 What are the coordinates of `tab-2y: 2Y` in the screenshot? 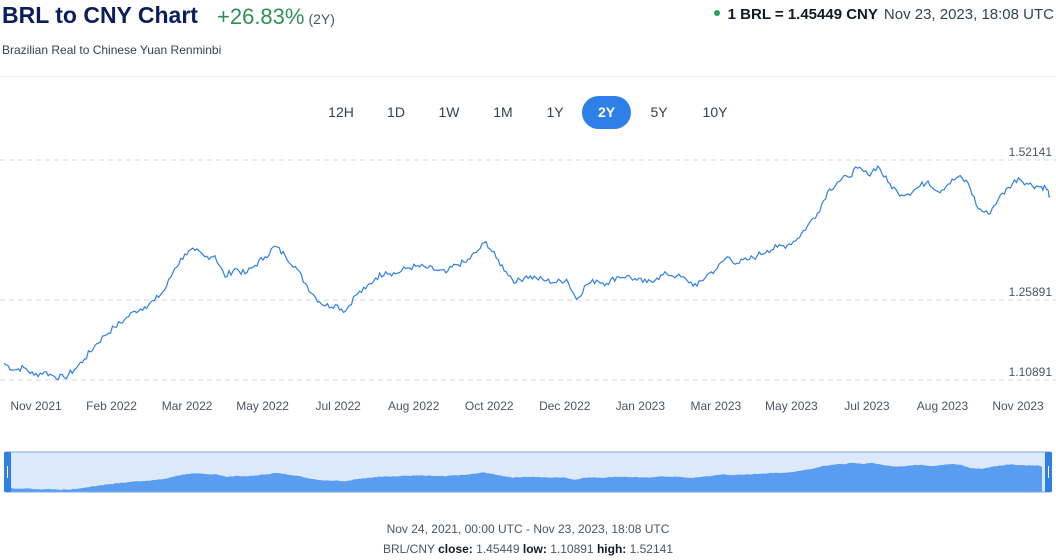 It's located at (606, 112).